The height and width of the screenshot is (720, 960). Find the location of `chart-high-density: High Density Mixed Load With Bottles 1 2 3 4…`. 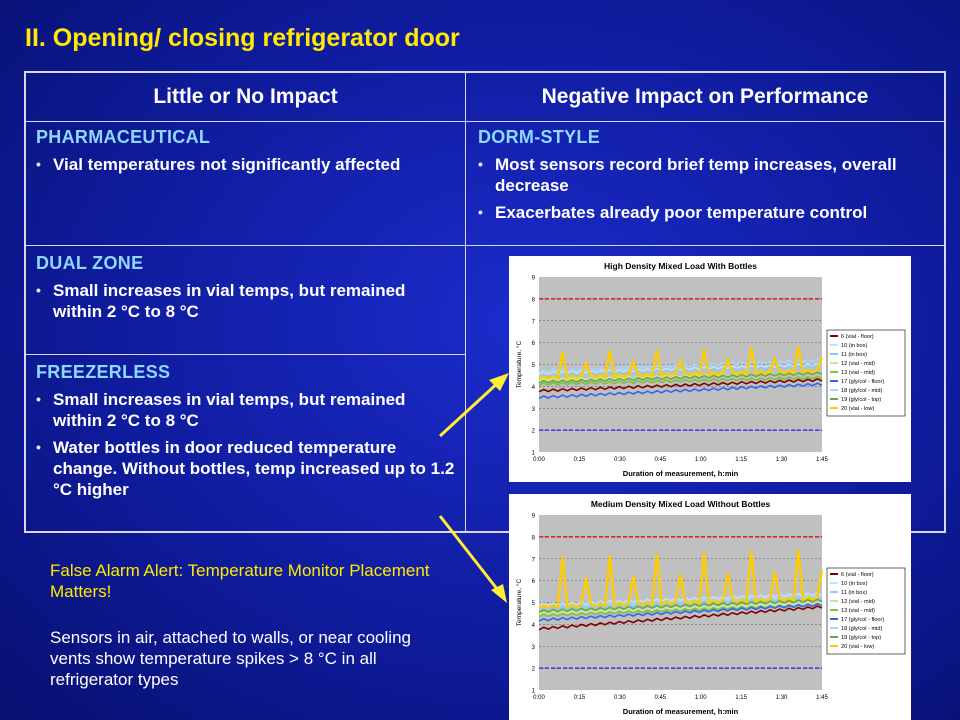

chart-high-density: High Density Mixed Load With Bottles 1 2 3 4… is located at coordinates (710, 369).